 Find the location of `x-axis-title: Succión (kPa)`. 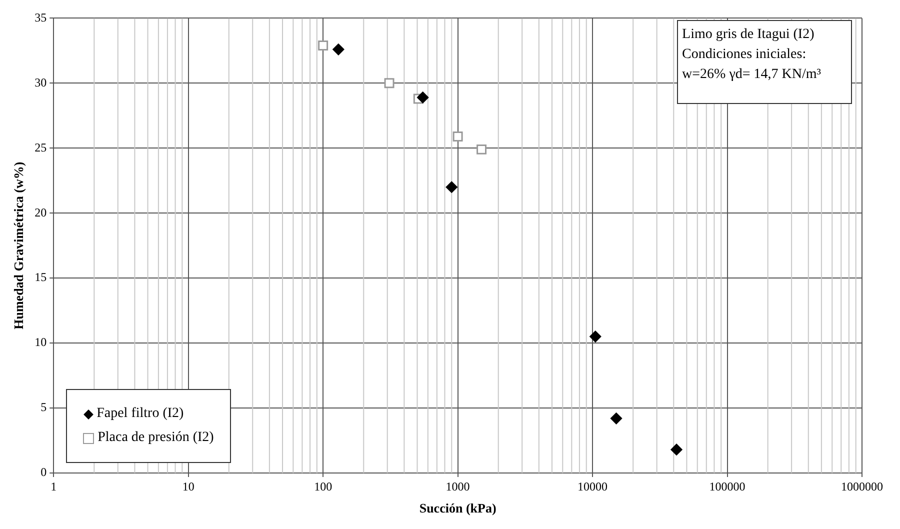

x-axis-title: Succión (kPa) is located at coordinates (457, 508).